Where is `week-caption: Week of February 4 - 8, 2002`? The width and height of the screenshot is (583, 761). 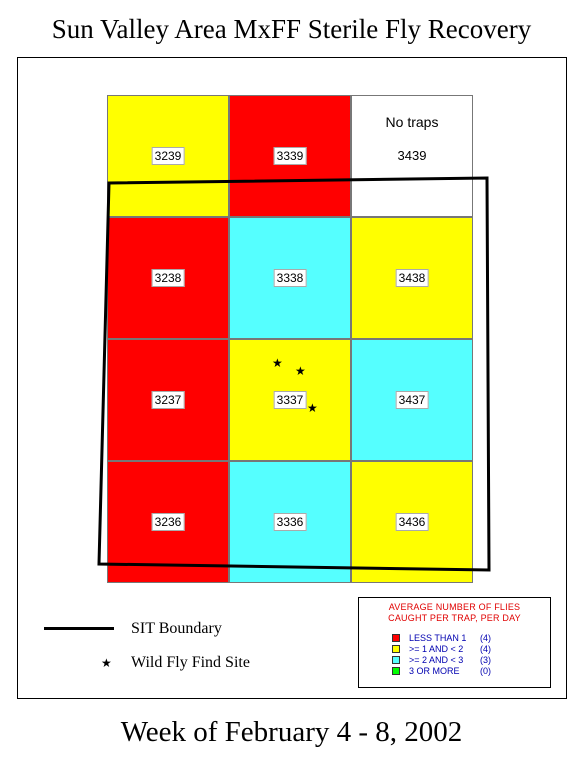
week-caption: Week of February 4 - 8, 2002 is located at coordinates (291, 732).